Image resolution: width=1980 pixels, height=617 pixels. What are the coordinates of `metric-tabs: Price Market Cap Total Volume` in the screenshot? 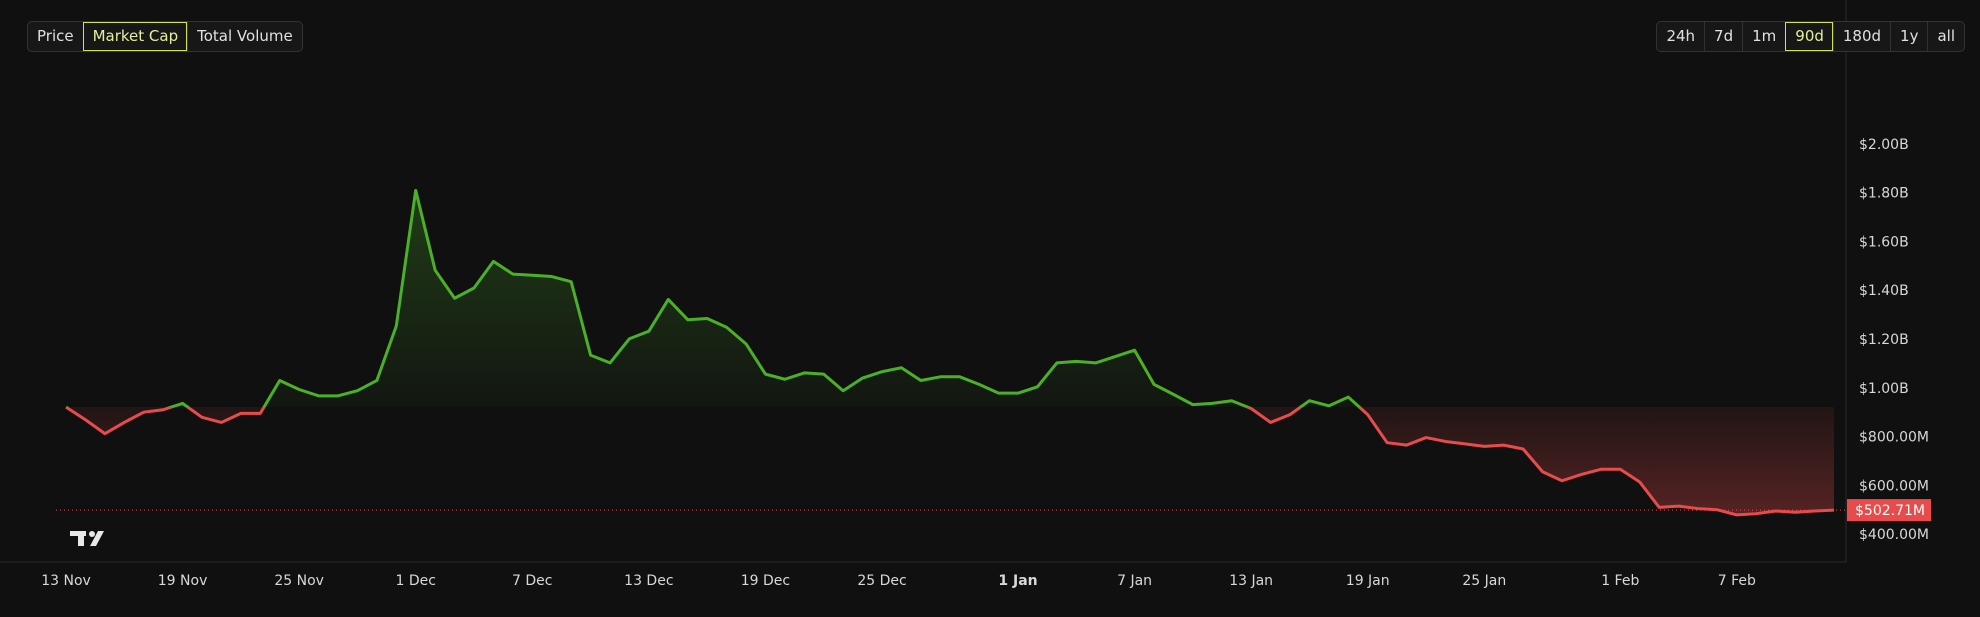 It's located at (165, 36).